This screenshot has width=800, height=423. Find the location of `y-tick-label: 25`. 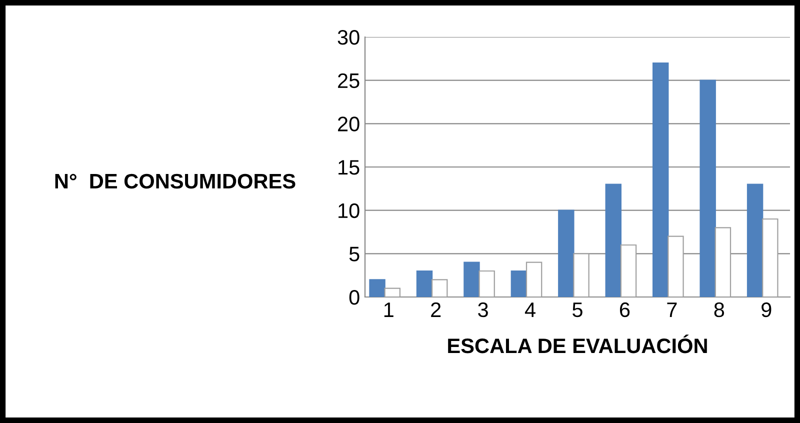

y-tick-label: 25 is located at coordinates (349, 80).